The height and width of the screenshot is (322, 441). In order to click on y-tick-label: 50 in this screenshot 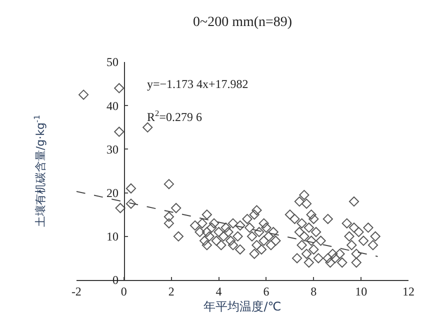, I will do `click(112, 62)`.